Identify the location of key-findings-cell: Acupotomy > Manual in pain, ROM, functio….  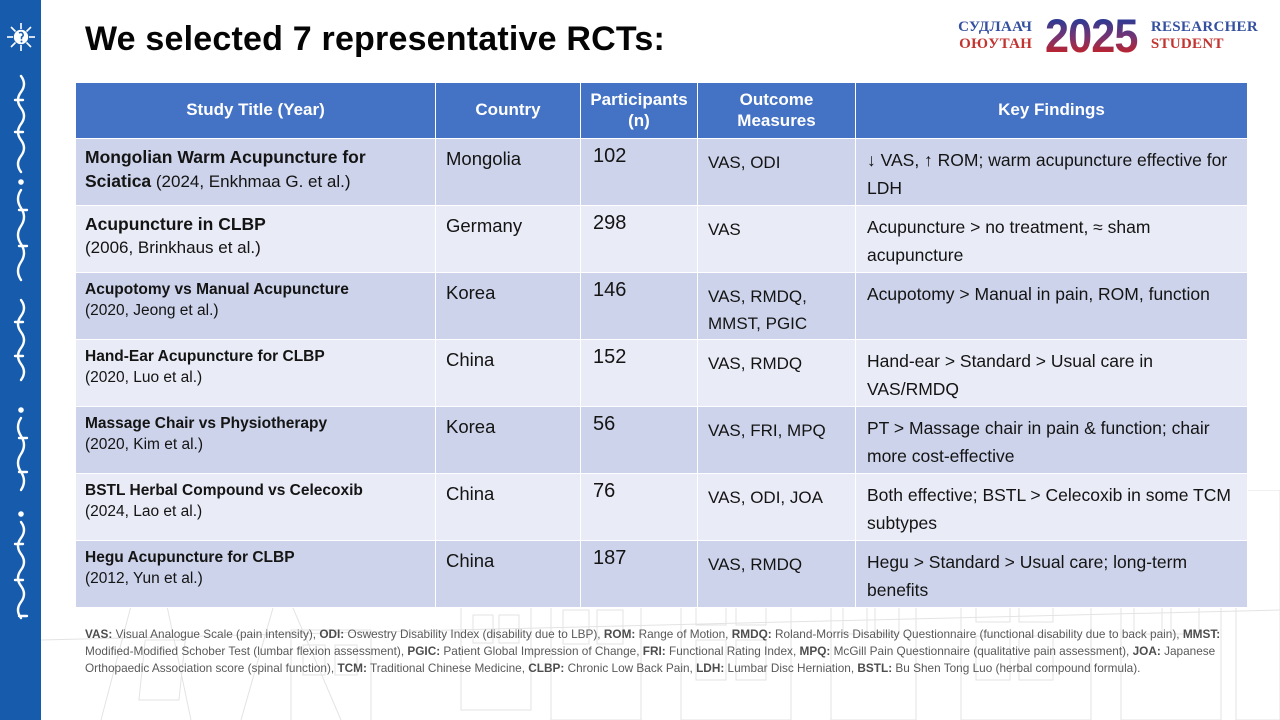
(1051, 306).